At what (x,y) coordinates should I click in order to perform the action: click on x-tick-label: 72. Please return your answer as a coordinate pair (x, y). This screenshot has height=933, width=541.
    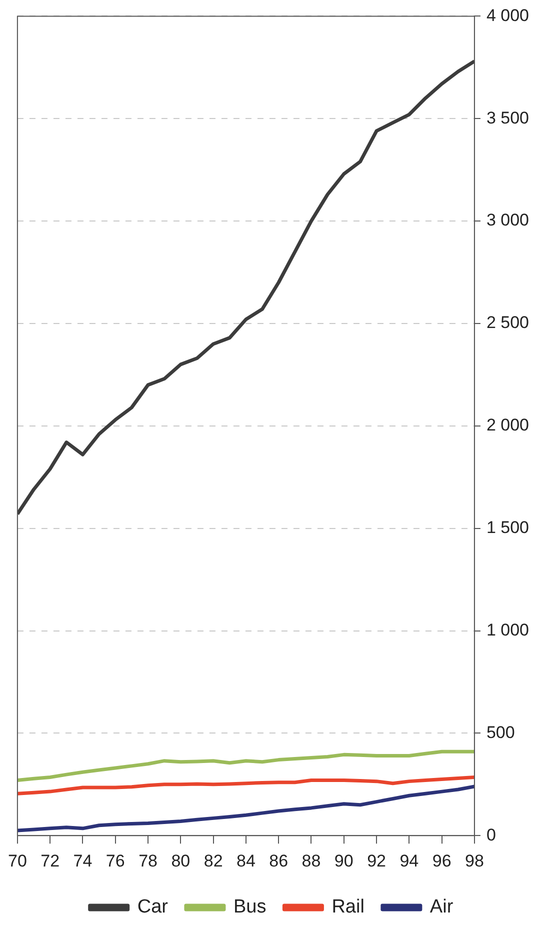
    Looking at the image, I should click on (50, 860).